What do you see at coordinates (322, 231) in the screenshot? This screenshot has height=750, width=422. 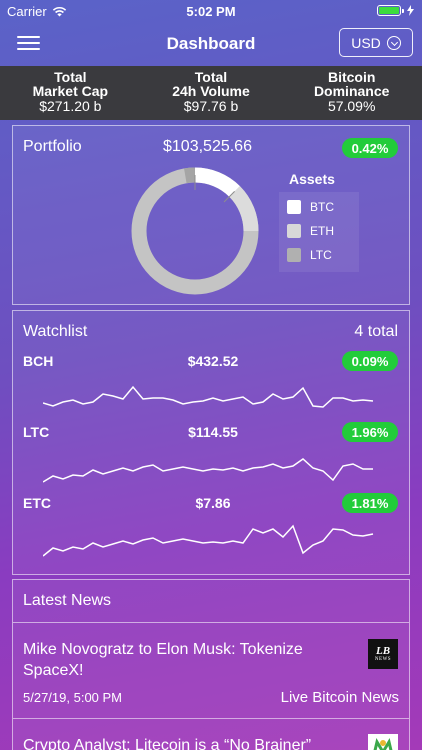 I see `legend-label: ETH` at bounding box center [322, 231].